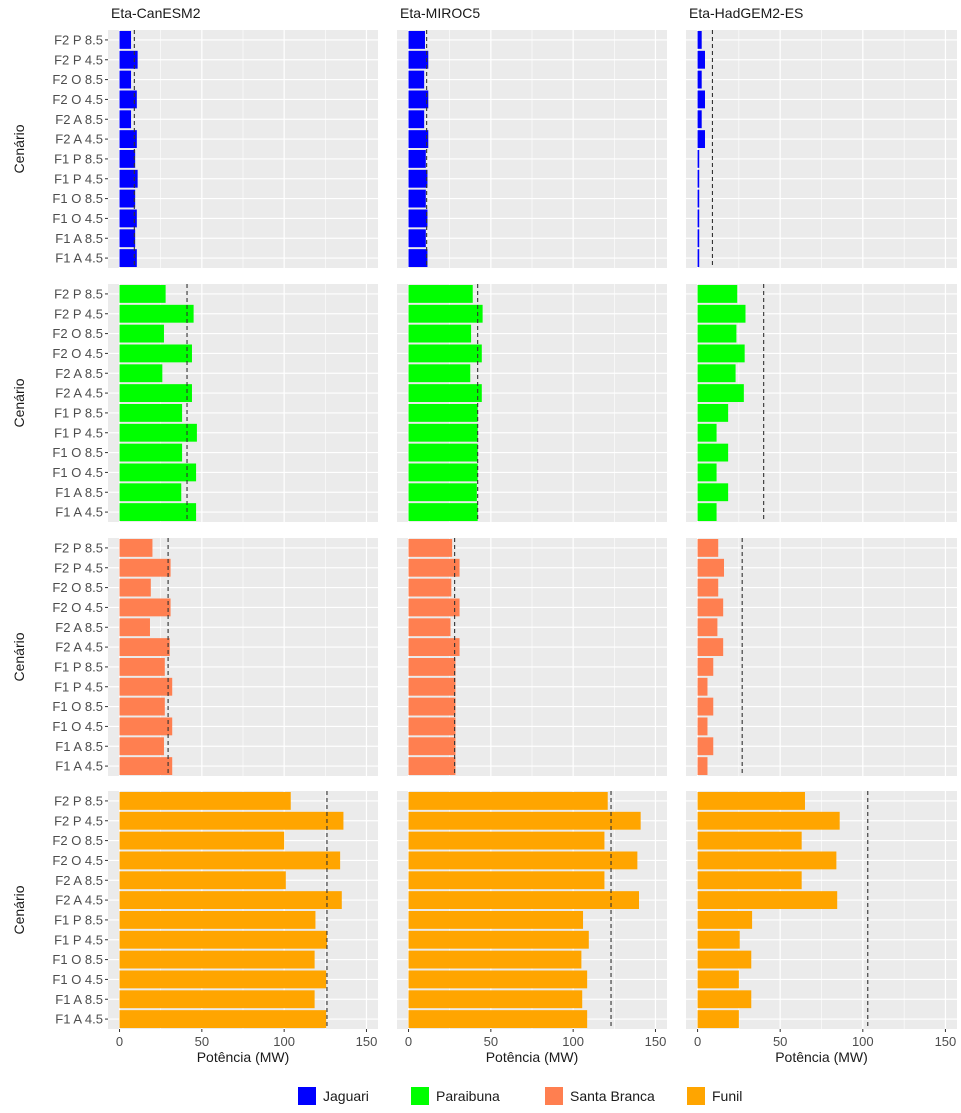  What do you see at coordinates (346, 1096) in the screenshot?
I see `legend-label: Jaguari` at bounding box center [346, 1096].